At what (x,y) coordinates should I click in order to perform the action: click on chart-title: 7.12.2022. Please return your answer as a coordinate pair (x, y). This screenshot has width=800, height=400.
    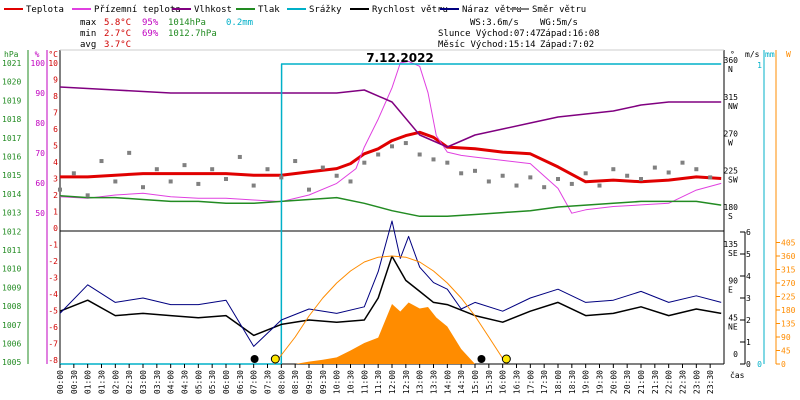
    Looking at the image, I should click on (400, 58).